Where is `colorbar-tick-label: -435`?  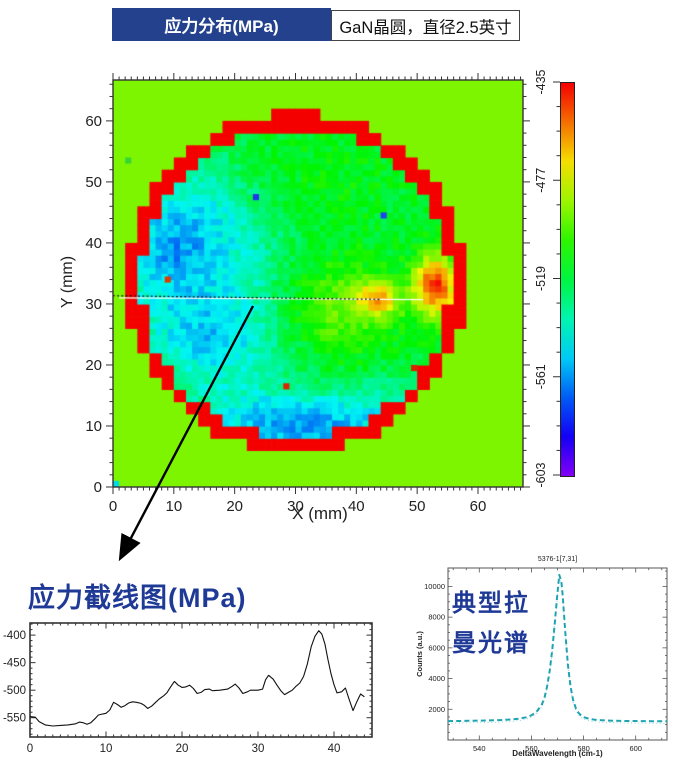 colorbar-tick-label: -435 is located at coordinates (541, 81).